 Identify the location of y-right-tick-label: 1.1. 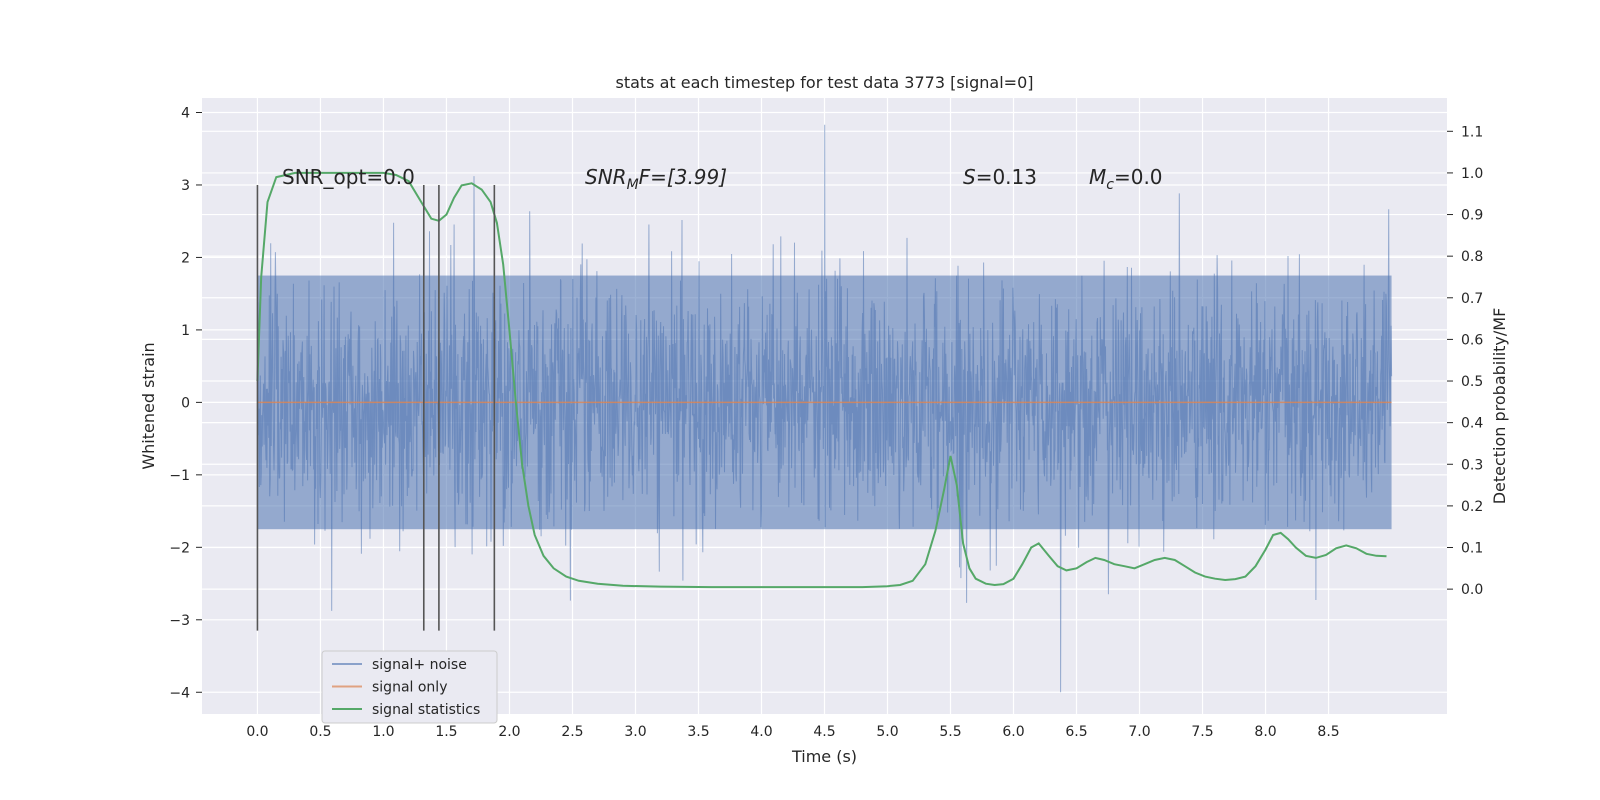
(1472, 132).